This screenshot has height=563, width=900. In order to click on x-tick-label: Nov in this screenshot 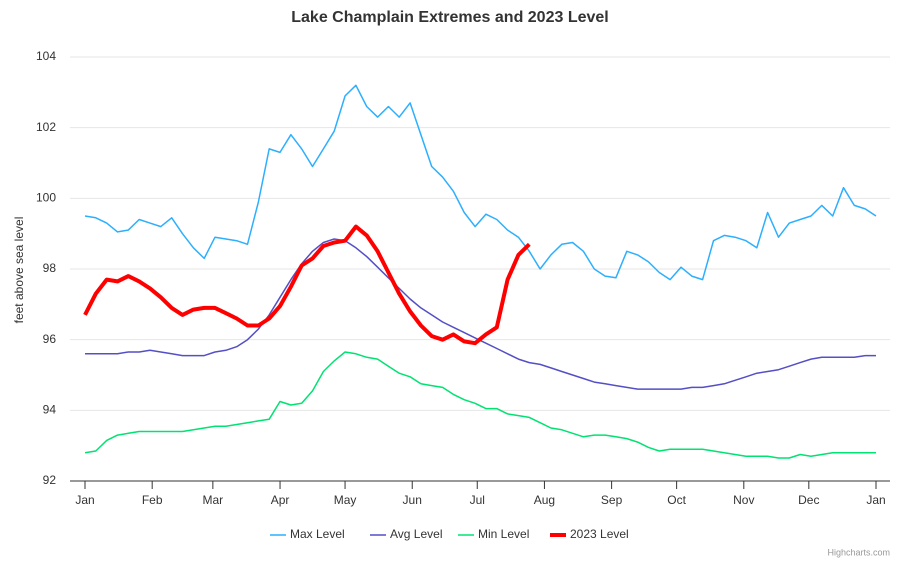, I will do `click(743, 500)`.